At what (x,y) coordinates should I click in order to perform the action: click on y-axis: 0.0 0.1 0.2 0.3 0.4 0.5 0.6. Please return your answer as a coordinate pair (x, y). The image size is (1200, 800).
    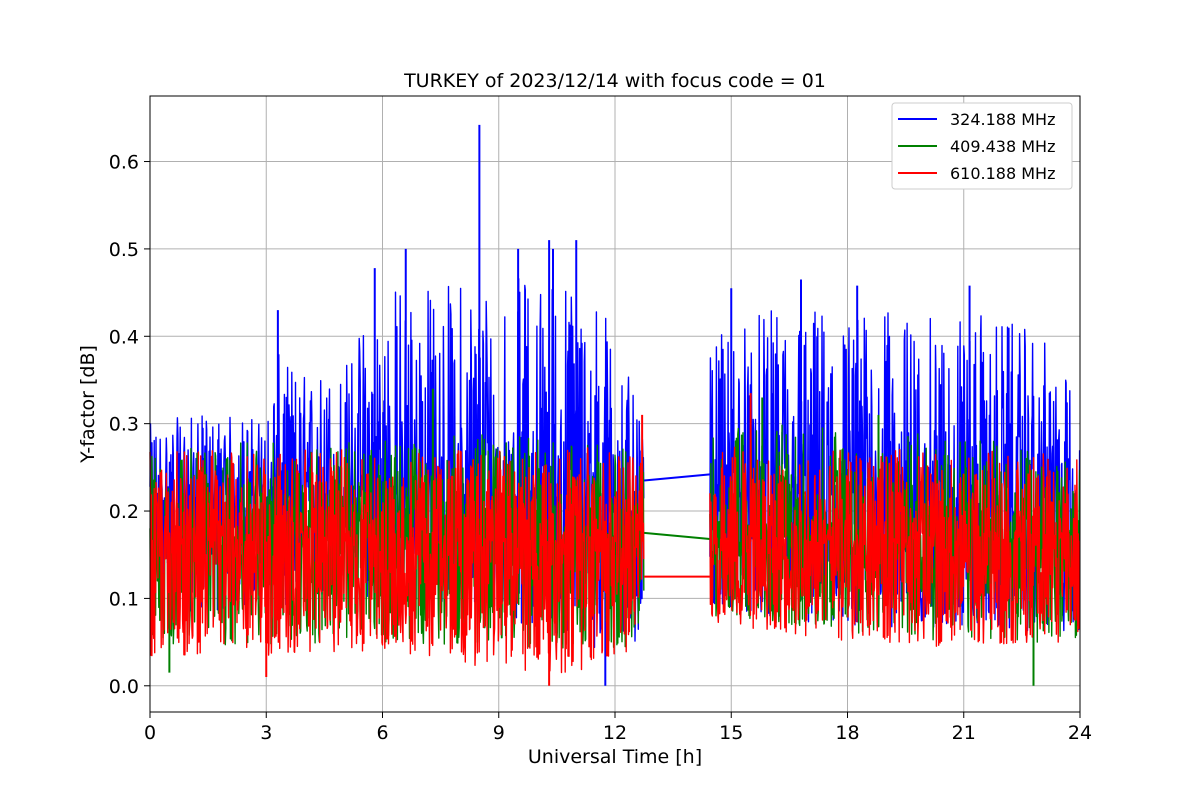
    Looking at the image, I should click on (129, 425).